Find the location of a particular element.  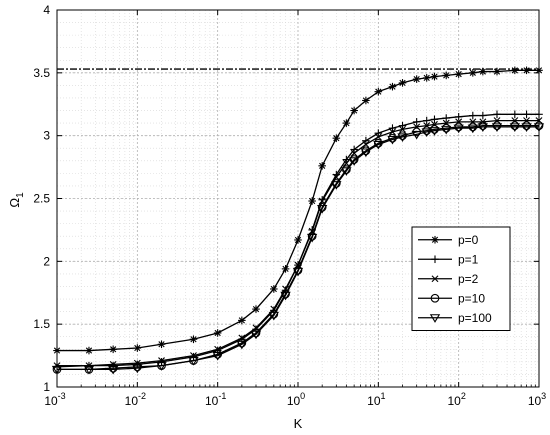

legend-item-p-0: p=0 is located at coordinates (448, 240).